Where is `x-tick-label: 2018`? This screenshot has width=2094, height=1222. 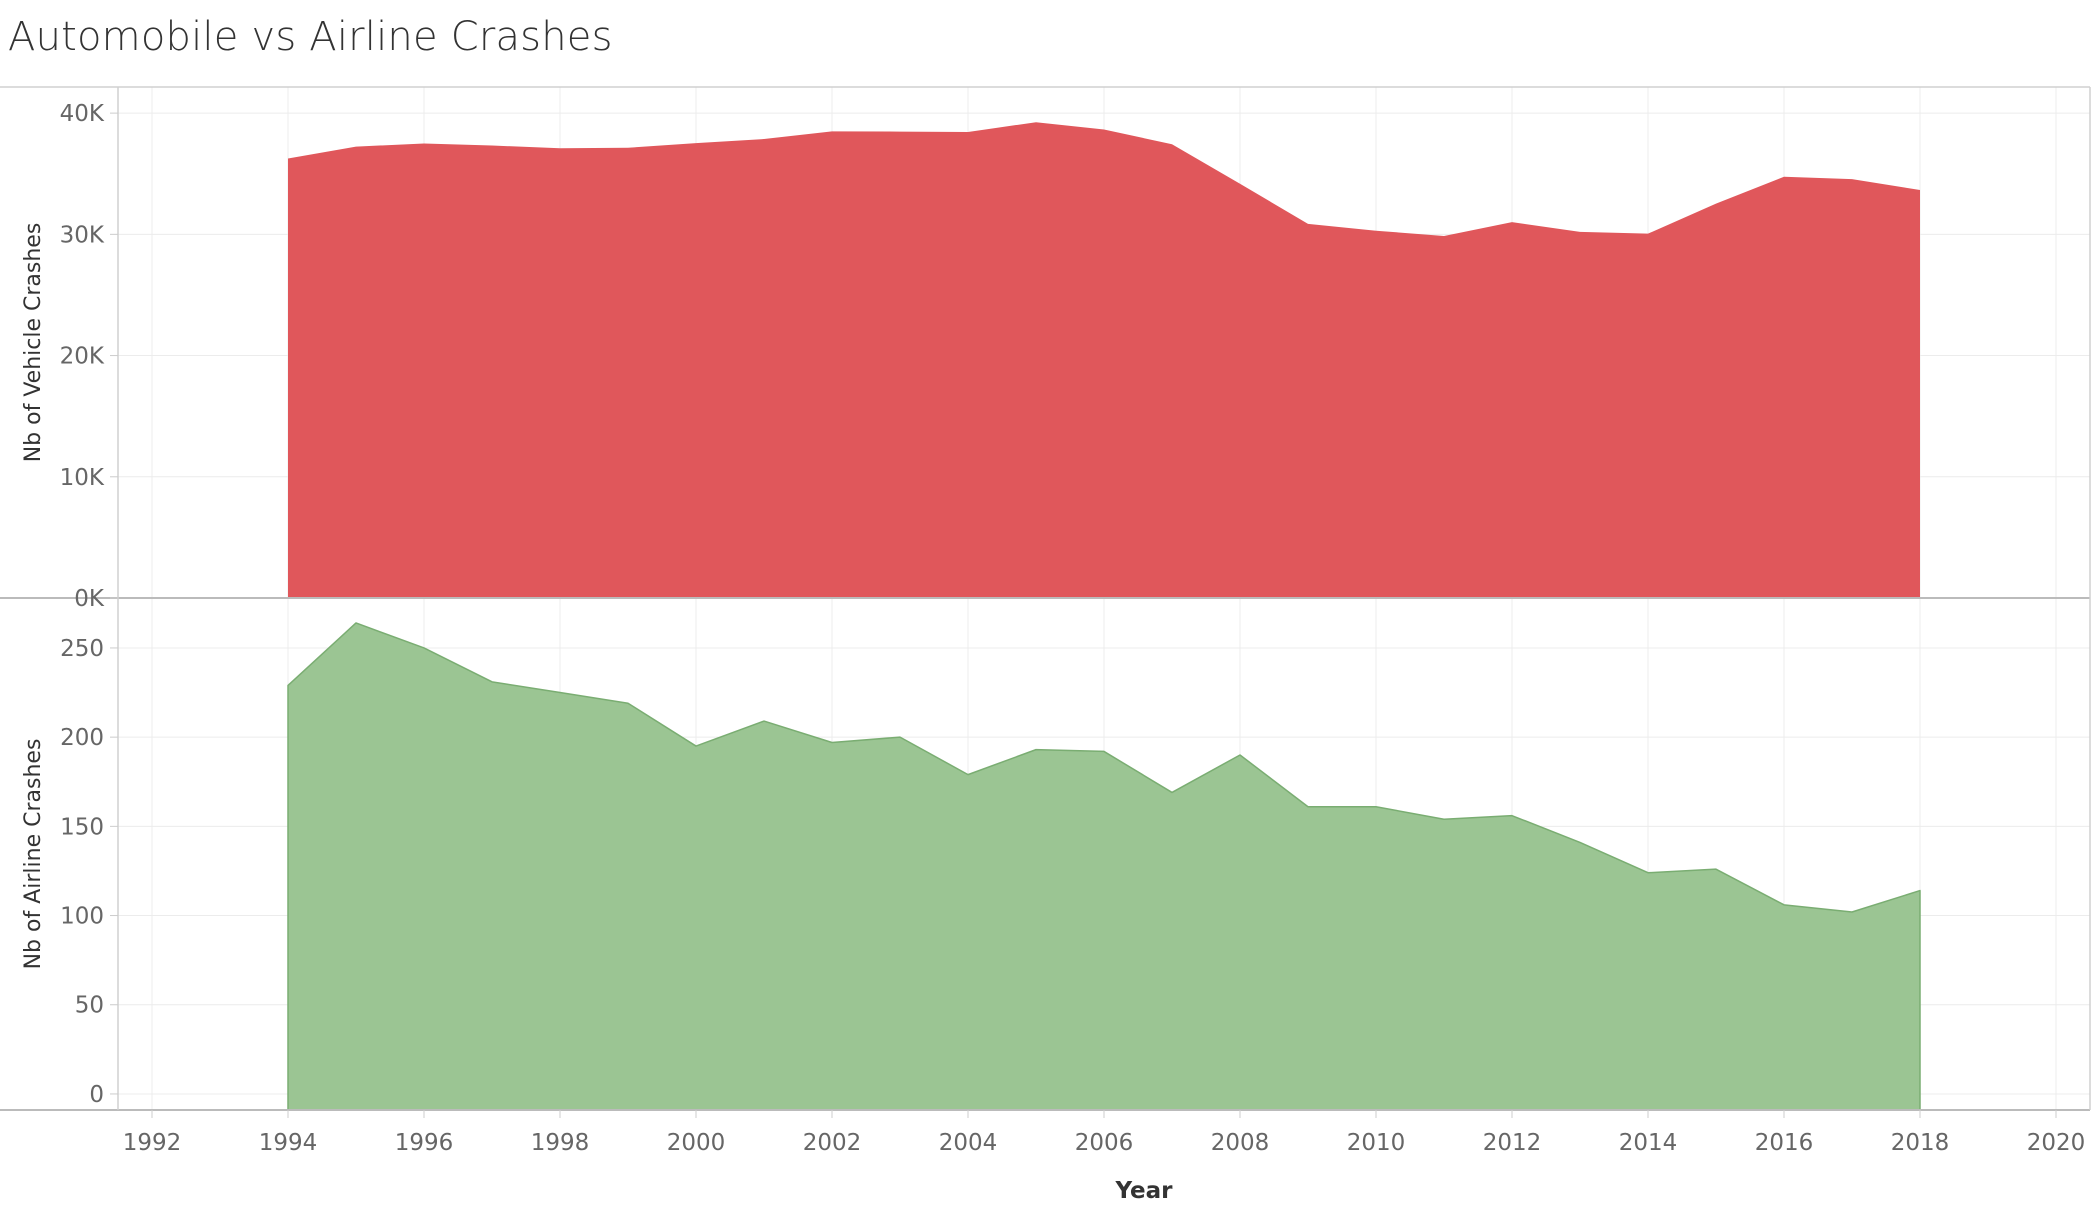
x-tick-label: 2018 is located at coordinates (1920, 1143).